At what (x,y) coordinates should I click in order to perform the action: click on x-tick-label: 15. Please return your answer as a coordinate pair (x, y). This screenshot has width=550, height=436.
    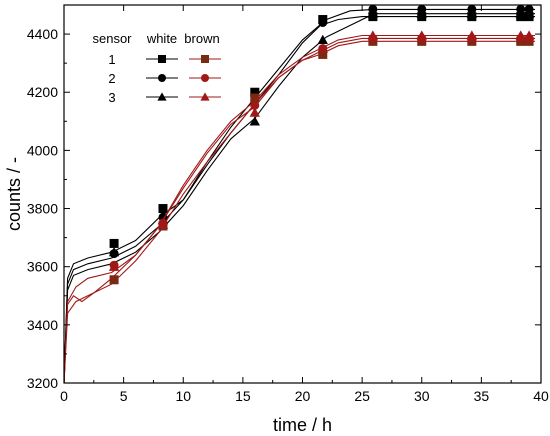
    Looking at the image, I should click on (243, 396).